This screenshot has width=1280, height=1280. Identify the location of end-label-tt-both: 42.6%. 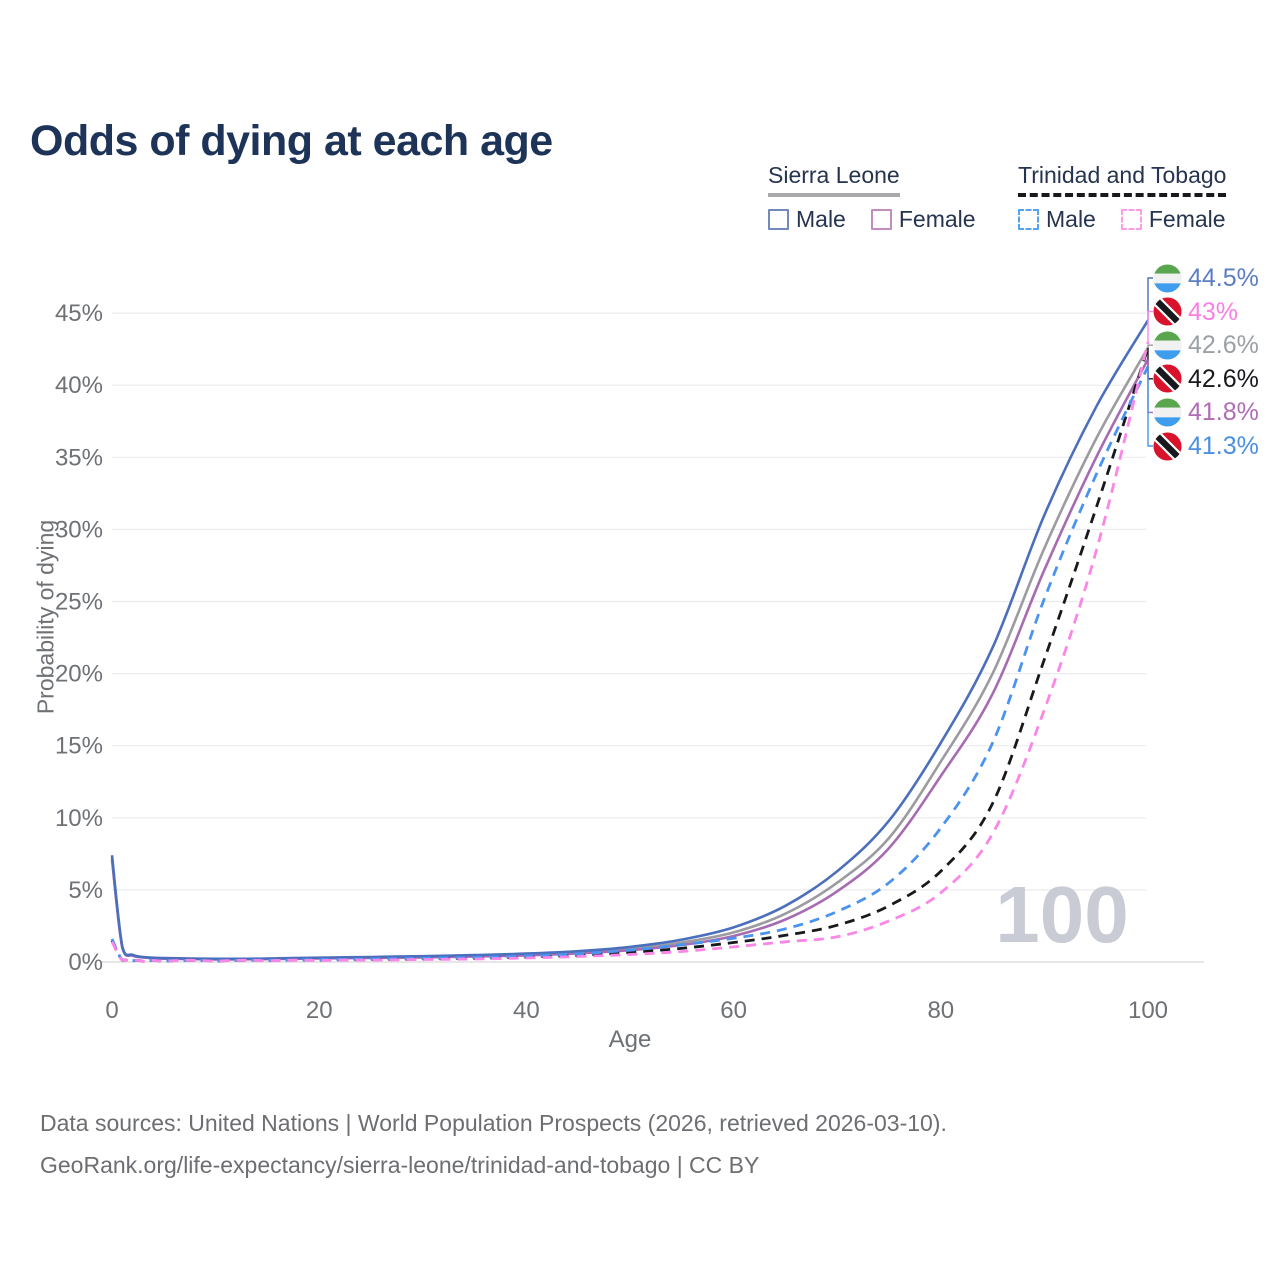
(1206, 379).